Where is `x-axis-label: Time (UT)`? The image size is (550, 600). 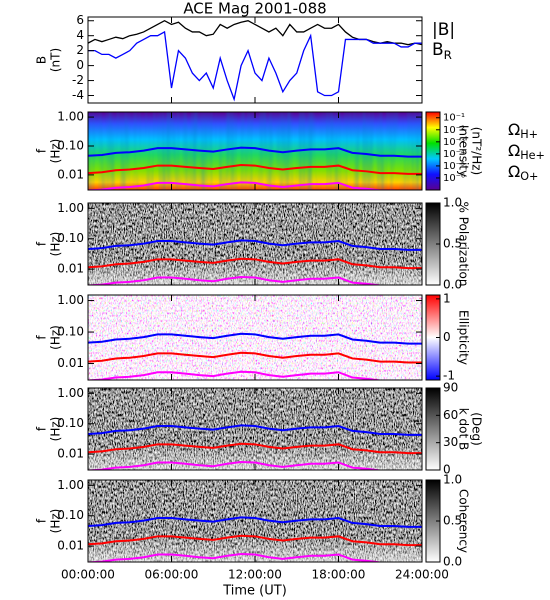 x-axis-label: Time (UT) is located at coordinates (254, 591).